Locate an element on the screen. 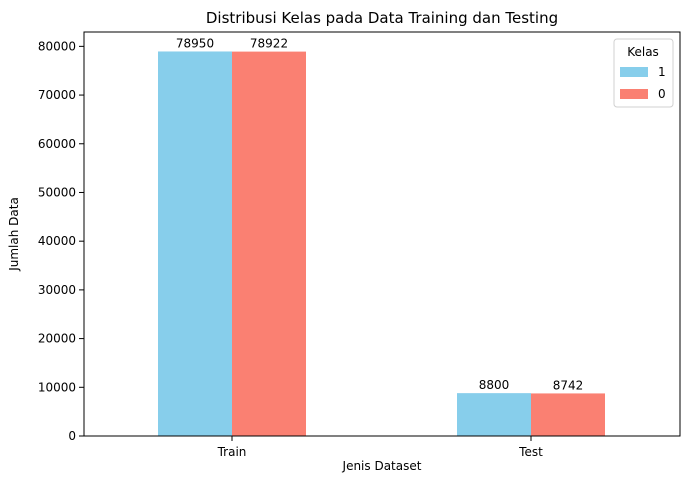 The image size is (690, 490). y-tick-label: 50000 is located at coordinates (57, 192).